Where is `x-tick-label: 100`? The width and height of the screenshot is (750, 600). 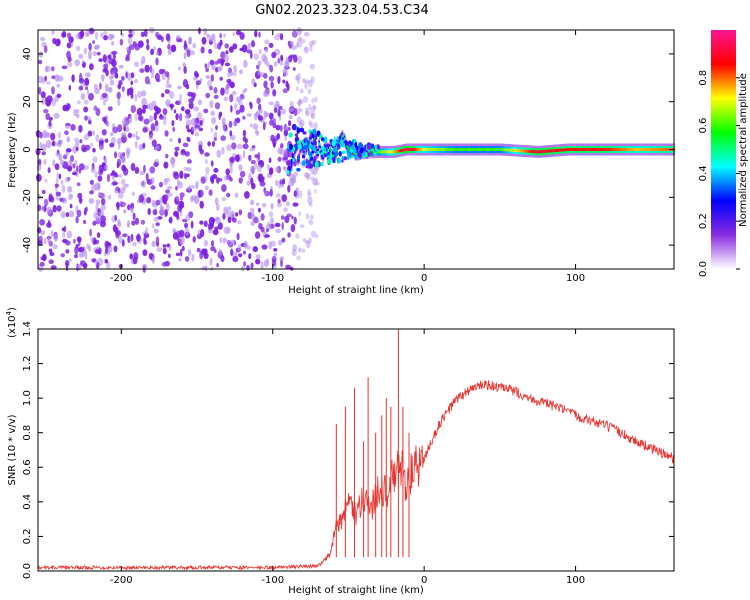
x-tick-label: 100 is located at coordinates (575, 278).